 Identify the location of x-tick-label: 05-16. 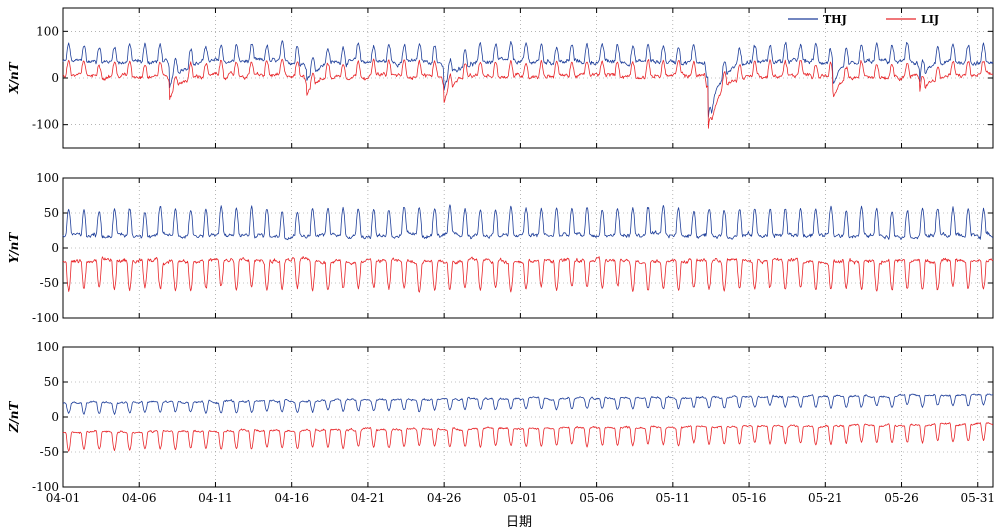
(749, 498).